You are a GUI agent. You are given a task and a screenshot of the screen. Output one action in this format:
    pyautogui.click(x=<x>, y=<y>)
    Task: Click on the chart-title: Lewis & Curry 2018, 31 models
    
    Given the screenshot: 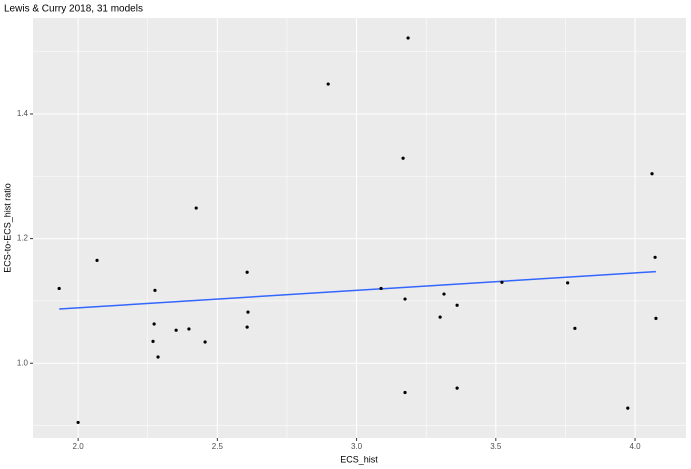 What is the action you would take?
    pyautogui.click(x=73, y=9)
    